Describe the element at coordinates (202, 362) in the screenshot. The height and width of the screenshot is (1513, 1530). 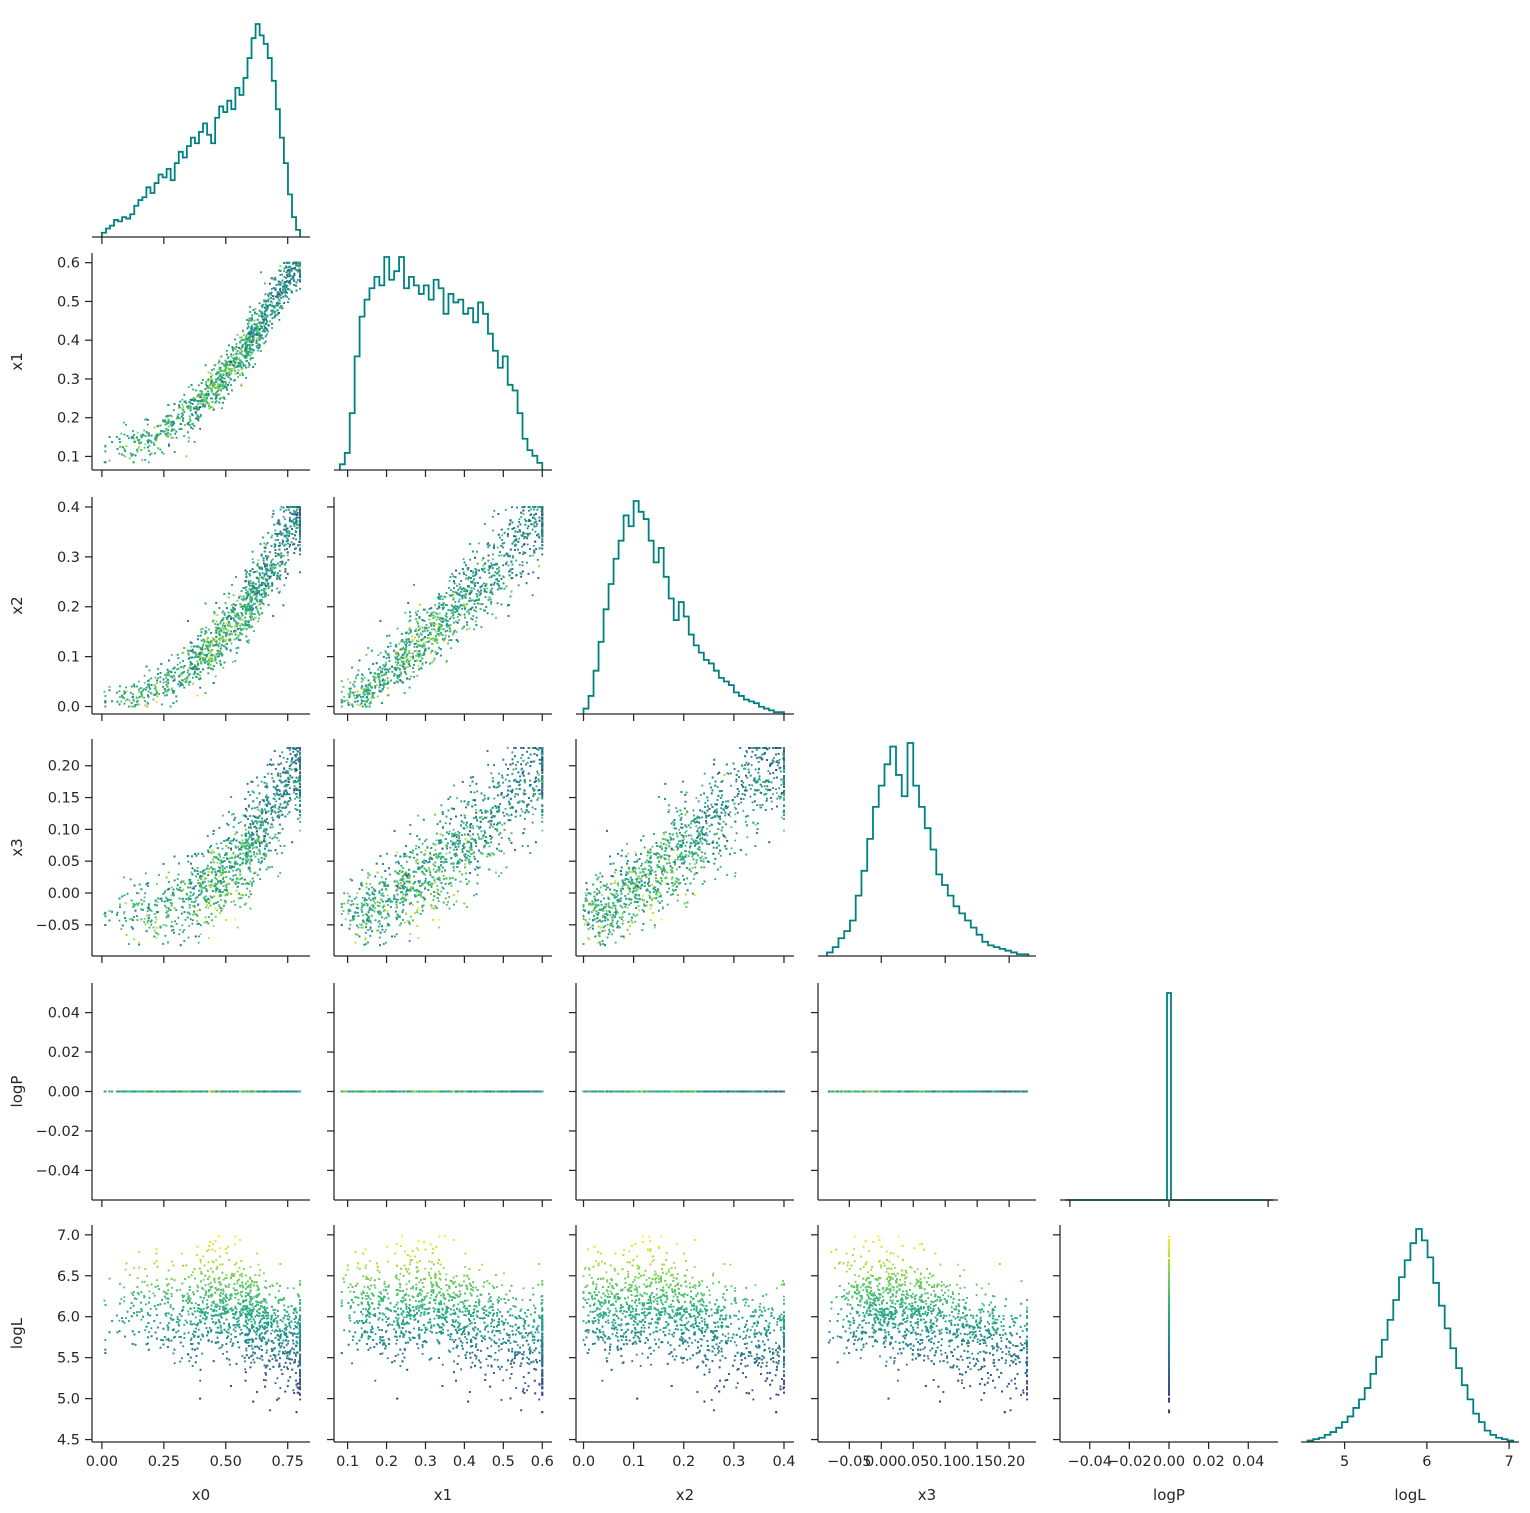
I see `scatter-points` at that location.